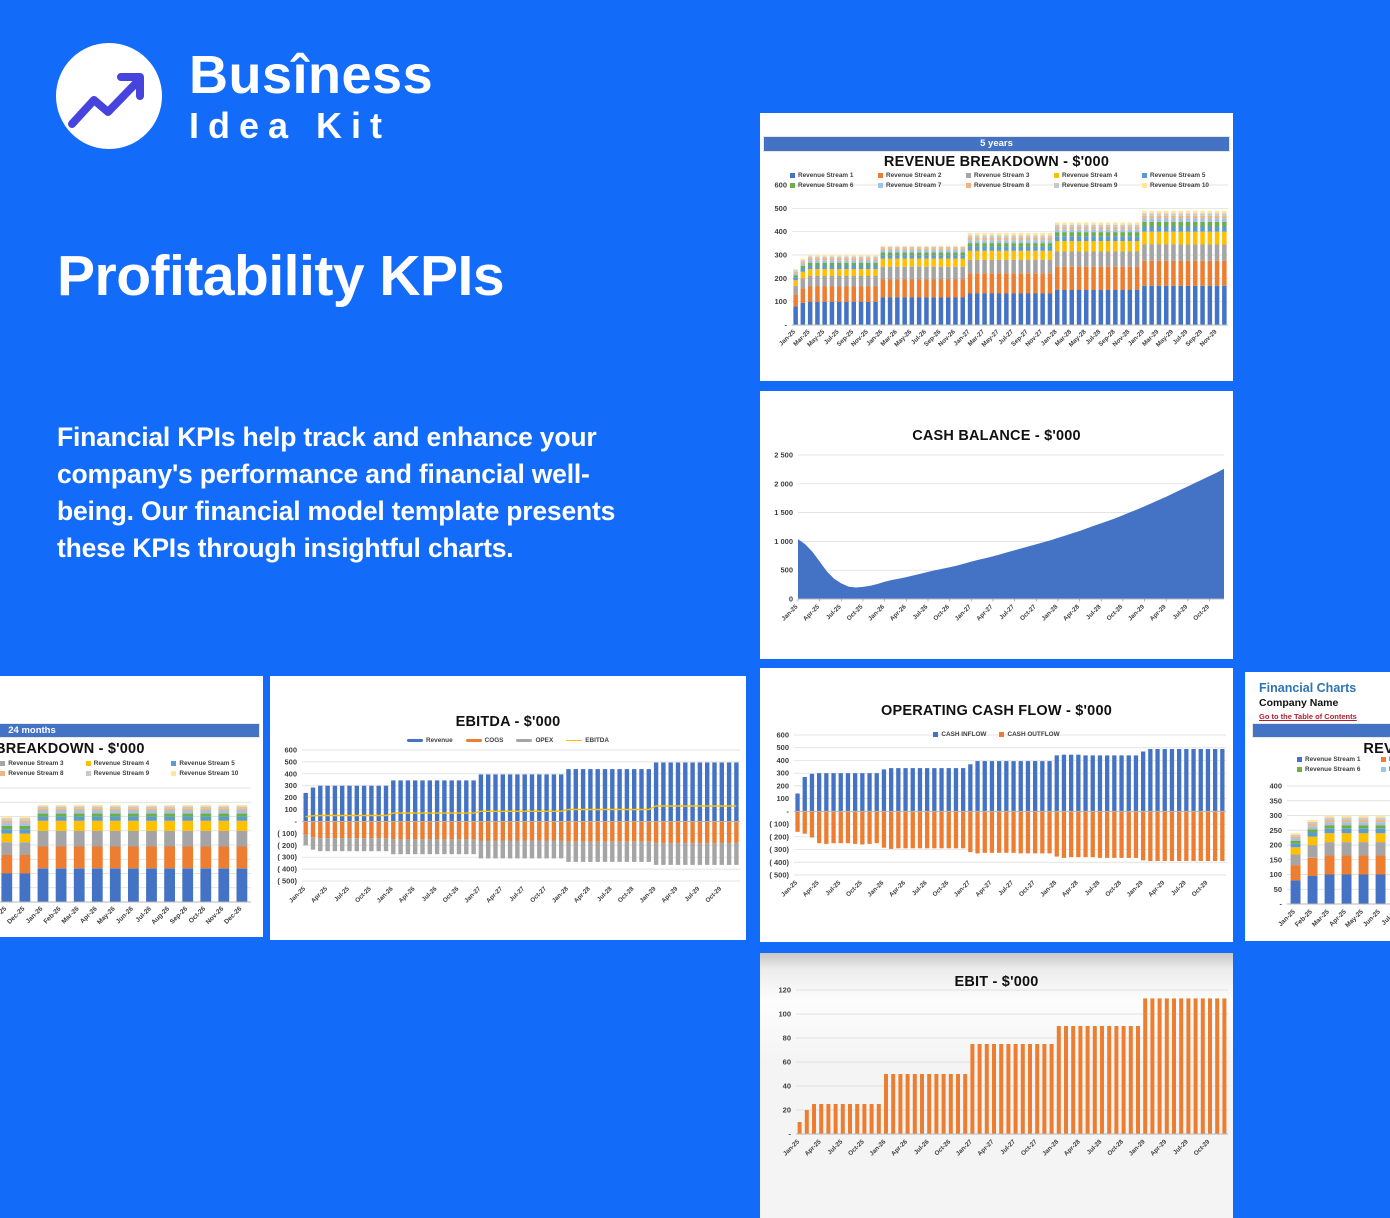  Describe the element at coordinates (783, 455) in the screenshot. I see `svg-text: 2 500` at that location.